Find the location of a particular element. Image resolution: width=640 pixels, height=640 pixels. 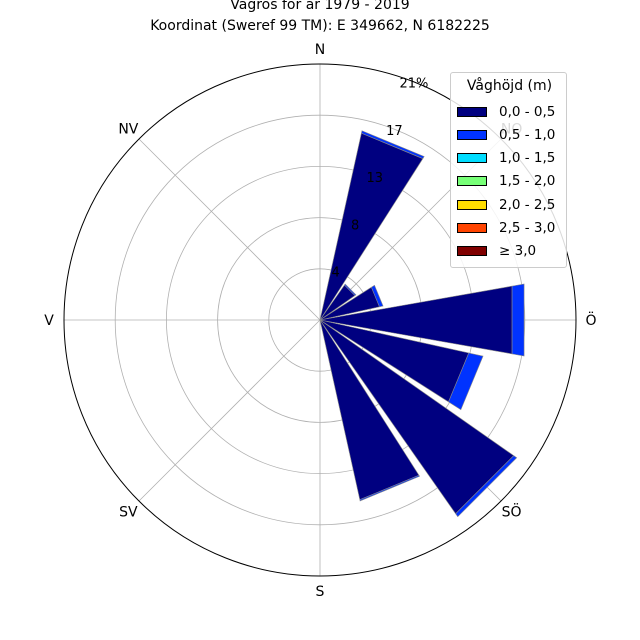

legend-item: 1,5 - 2,0 is located at coordinates (506, 181).